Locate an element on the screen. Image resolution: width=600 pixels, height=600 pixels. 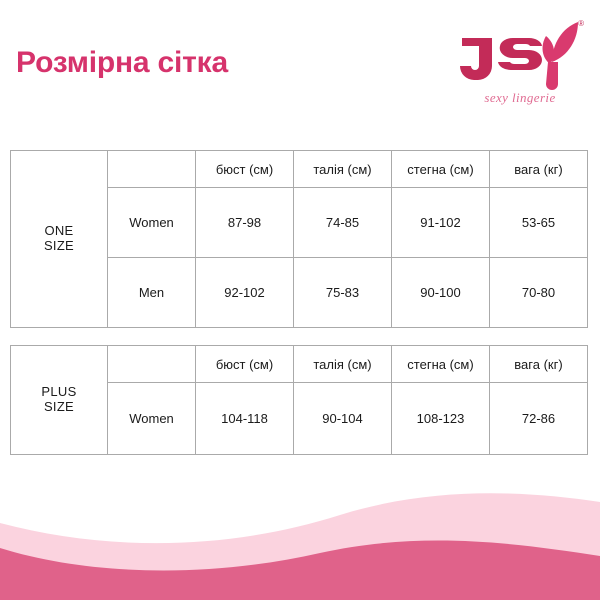
cell-weight: 72-86 is located at coordinates (538, 418).